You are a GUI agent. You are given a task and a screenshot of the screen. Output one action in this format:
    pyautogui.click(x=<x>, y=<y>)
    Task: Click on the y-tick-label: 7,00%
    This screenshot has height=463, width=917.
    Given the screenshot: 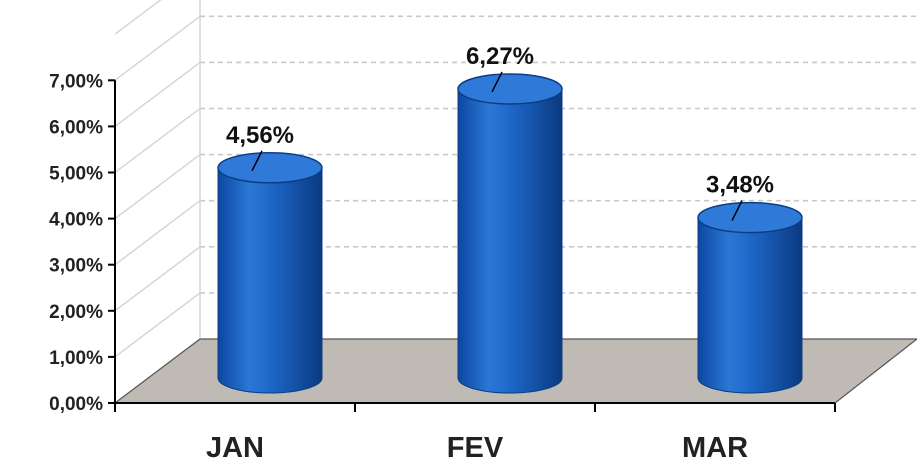 What is the action you would take?
    pyautogui.click(x=76, y=81)
    